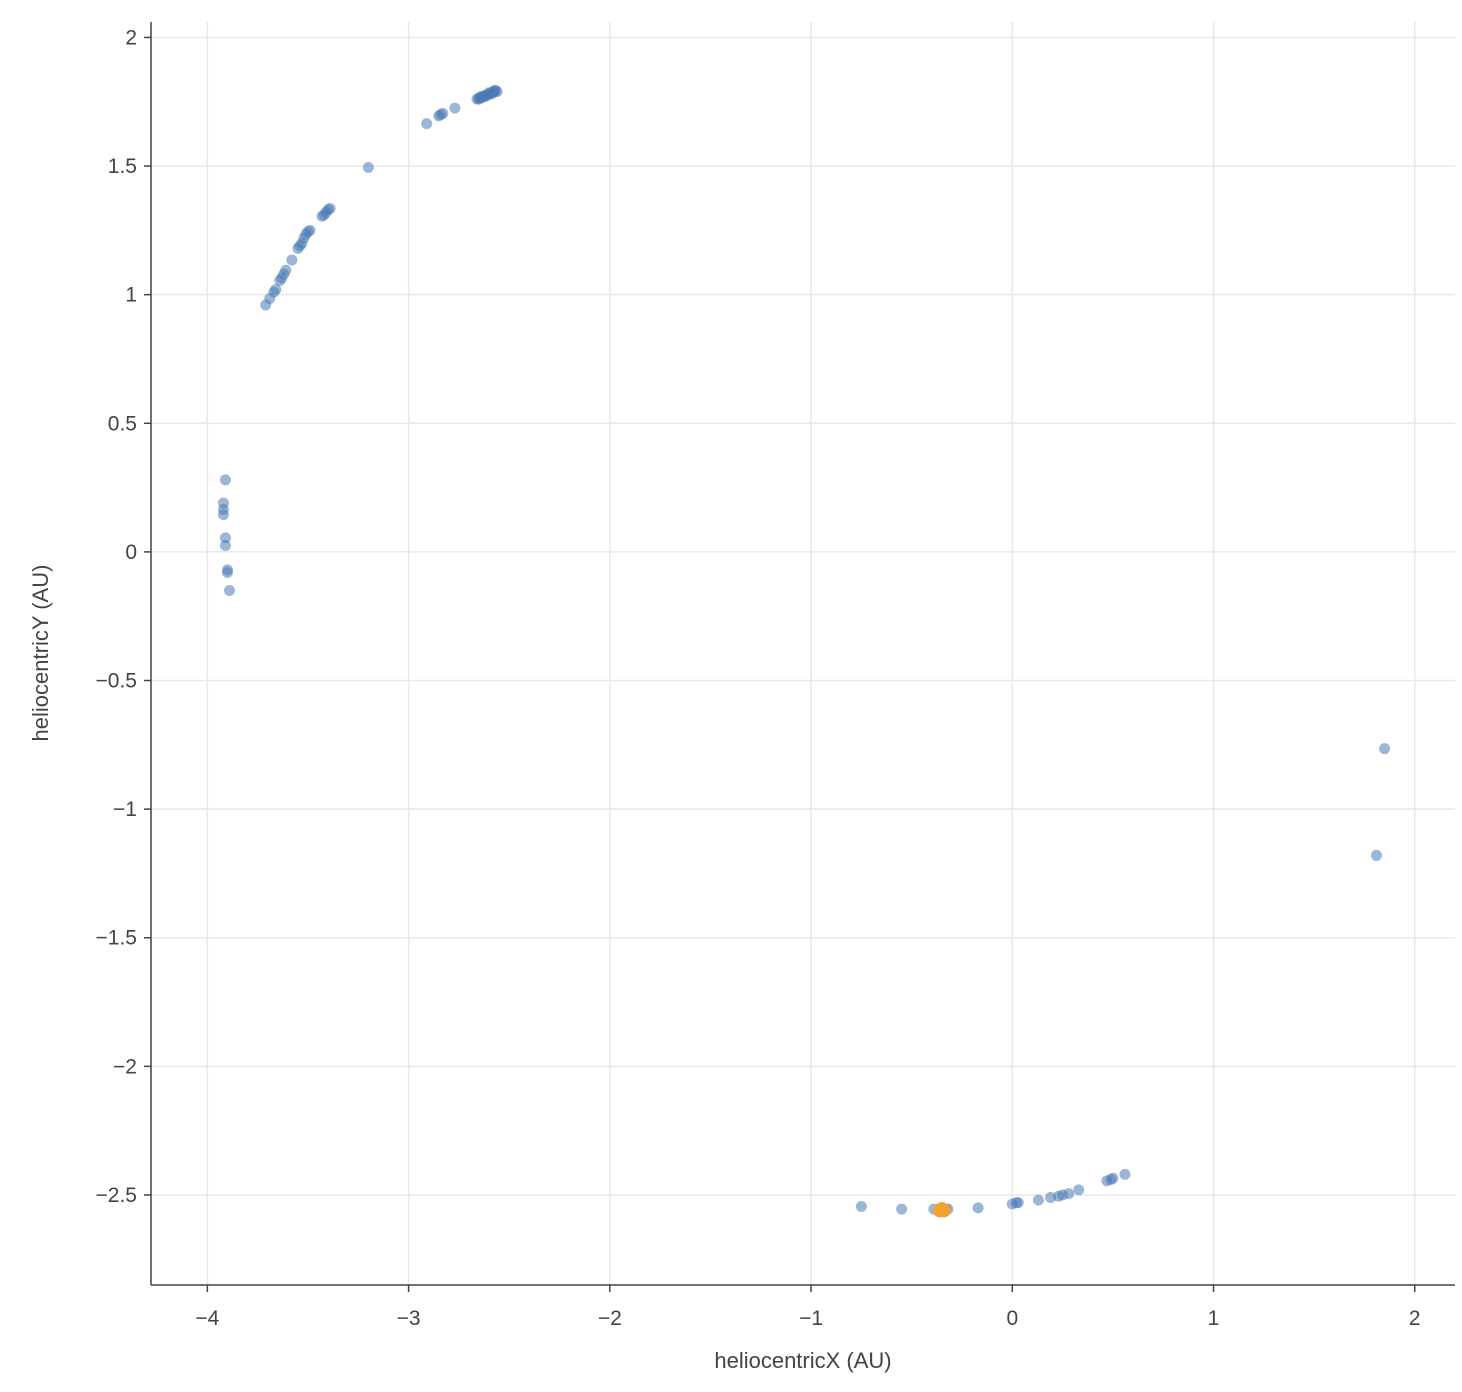 The width and height of the screenshot is (1462, 1392). What do you see at coordinates (1214, 1318) in the screenshot?
I see `x-tick-label: 1` at bounding box center [1214, 1318].